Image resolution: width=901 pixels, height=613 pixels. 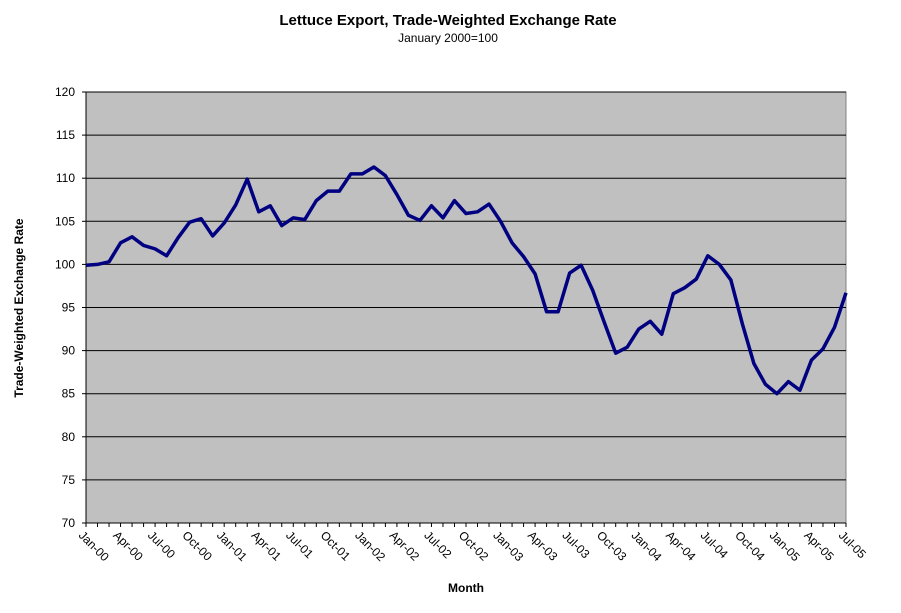 What do you see at coordinates (508, 546) in the screenshot?
I see `x-tick-label: Jan-03` at bounding box center [508, 546].